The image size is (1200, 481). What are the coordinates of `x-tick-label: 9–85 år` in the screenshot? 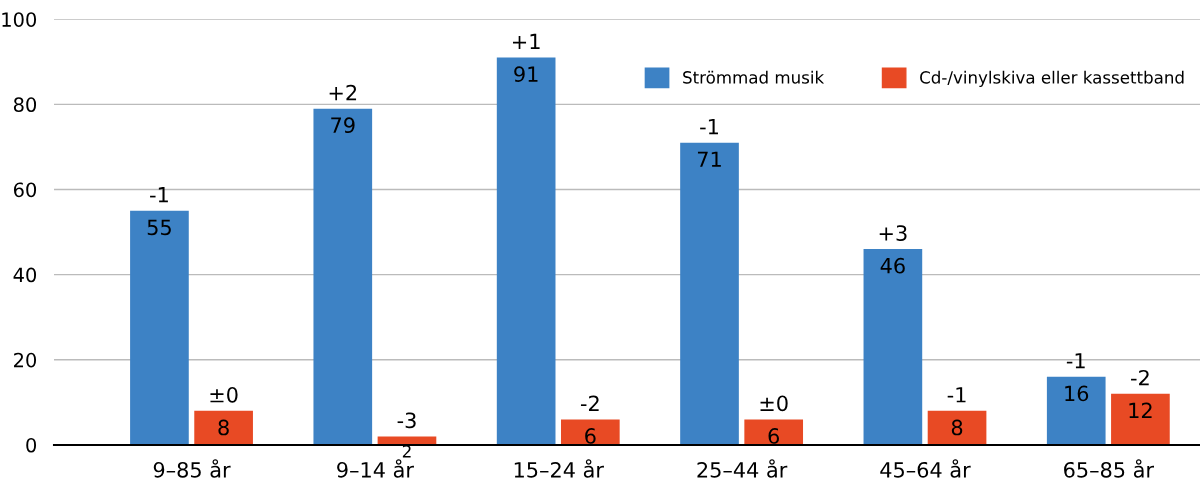 It's located at (192, 468).